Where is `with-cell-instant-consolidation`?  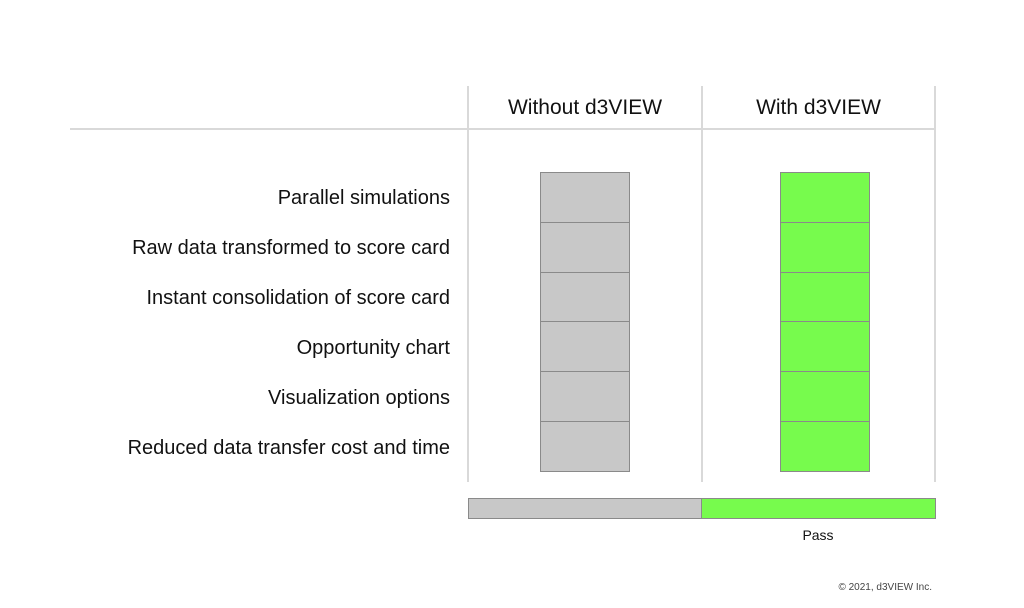 with-cell-instant-consolidation is located at coordinates (825, 296).